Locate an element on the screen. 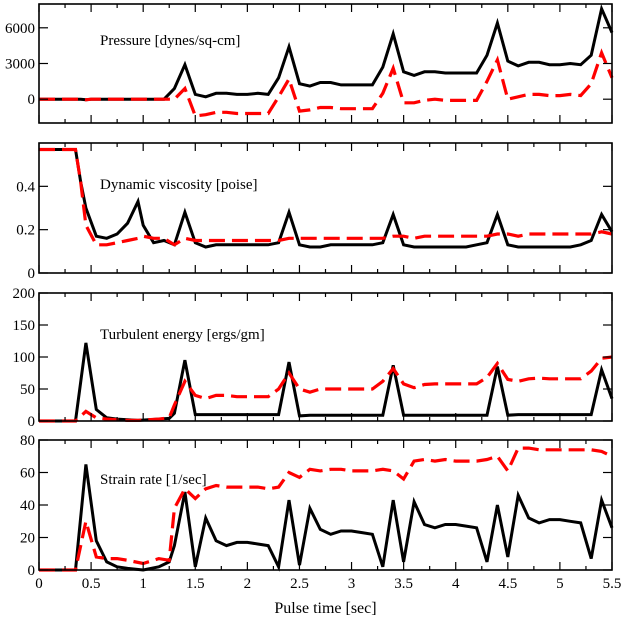 Image resolution: width=621 pixels, height=626 pixels. xtick-label: 1 is located at coordinates (143, 584).